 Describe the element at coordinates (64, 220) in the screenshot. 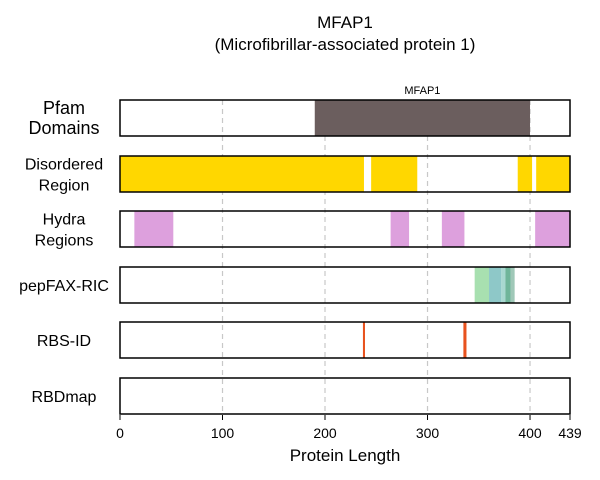

I see `track-label: Hydra` at that location.